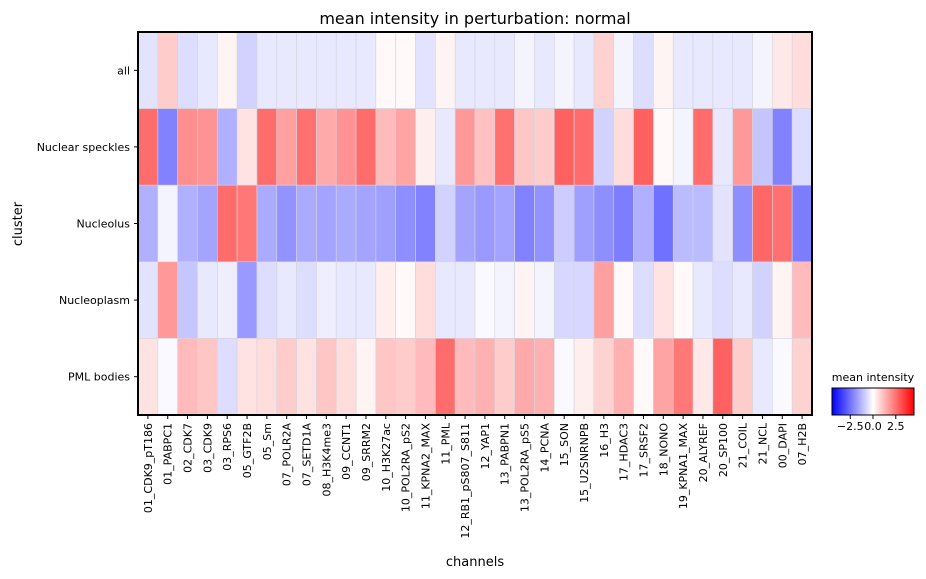 This screenshot has width=926, height=579. Describe the element at coordinates (475, 562) in the screenshot. I see `x-axis-label: channels` at that location.